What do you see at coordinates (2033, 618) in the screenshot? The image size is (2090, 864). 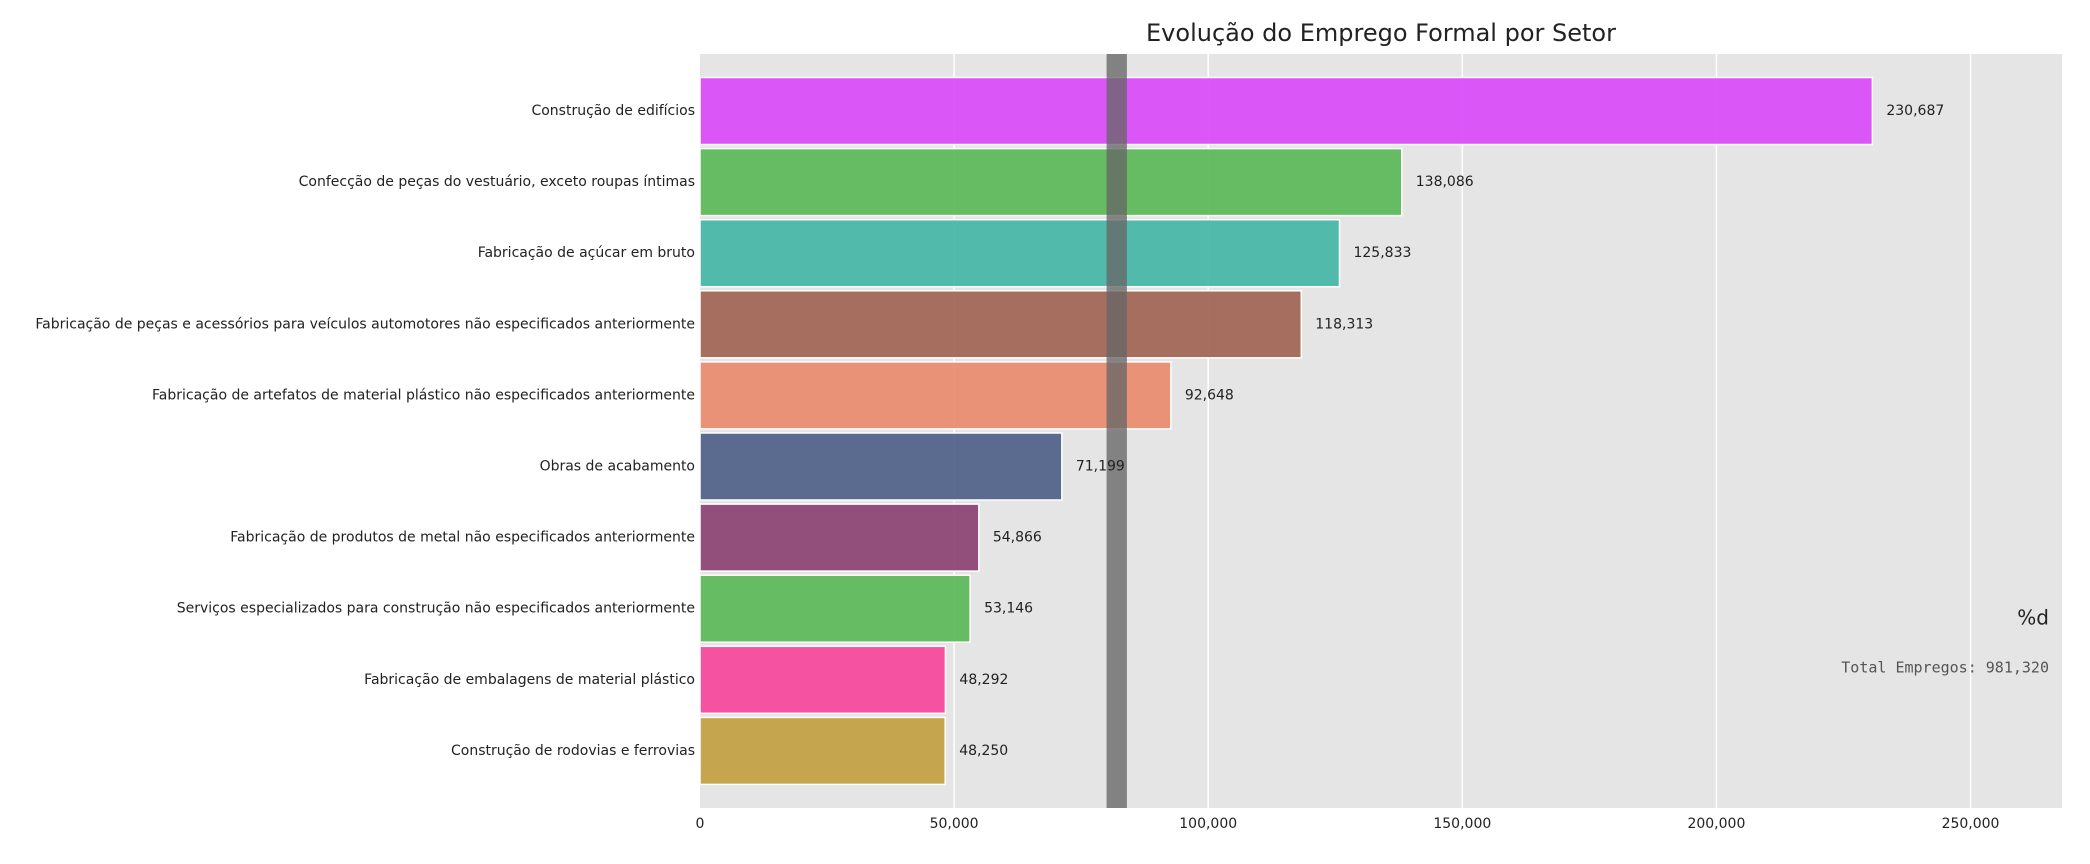 I see `side-label: %d` at bounding box center [2033, 618].